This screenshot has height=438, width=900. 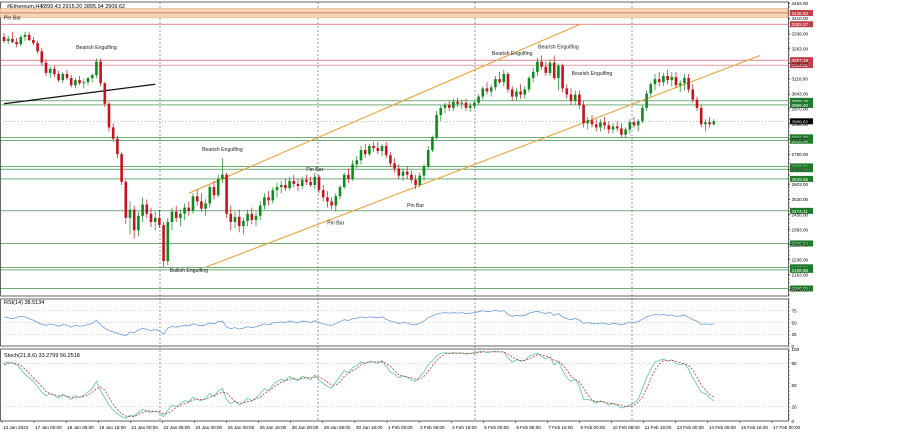 What do you see at coordinates (800, 60) in the screenshot?
I see `price-level-label: 3207.19` at bounding box center [800, 60].